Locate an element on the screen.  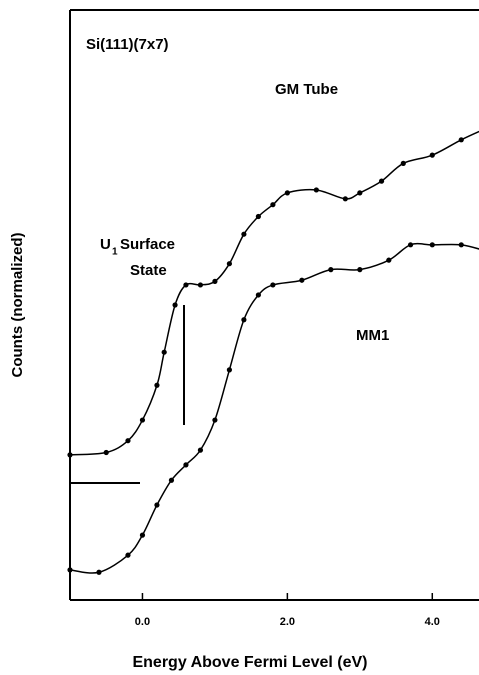
x-tick-label: 2.0 is located at coordinates (287, 622).